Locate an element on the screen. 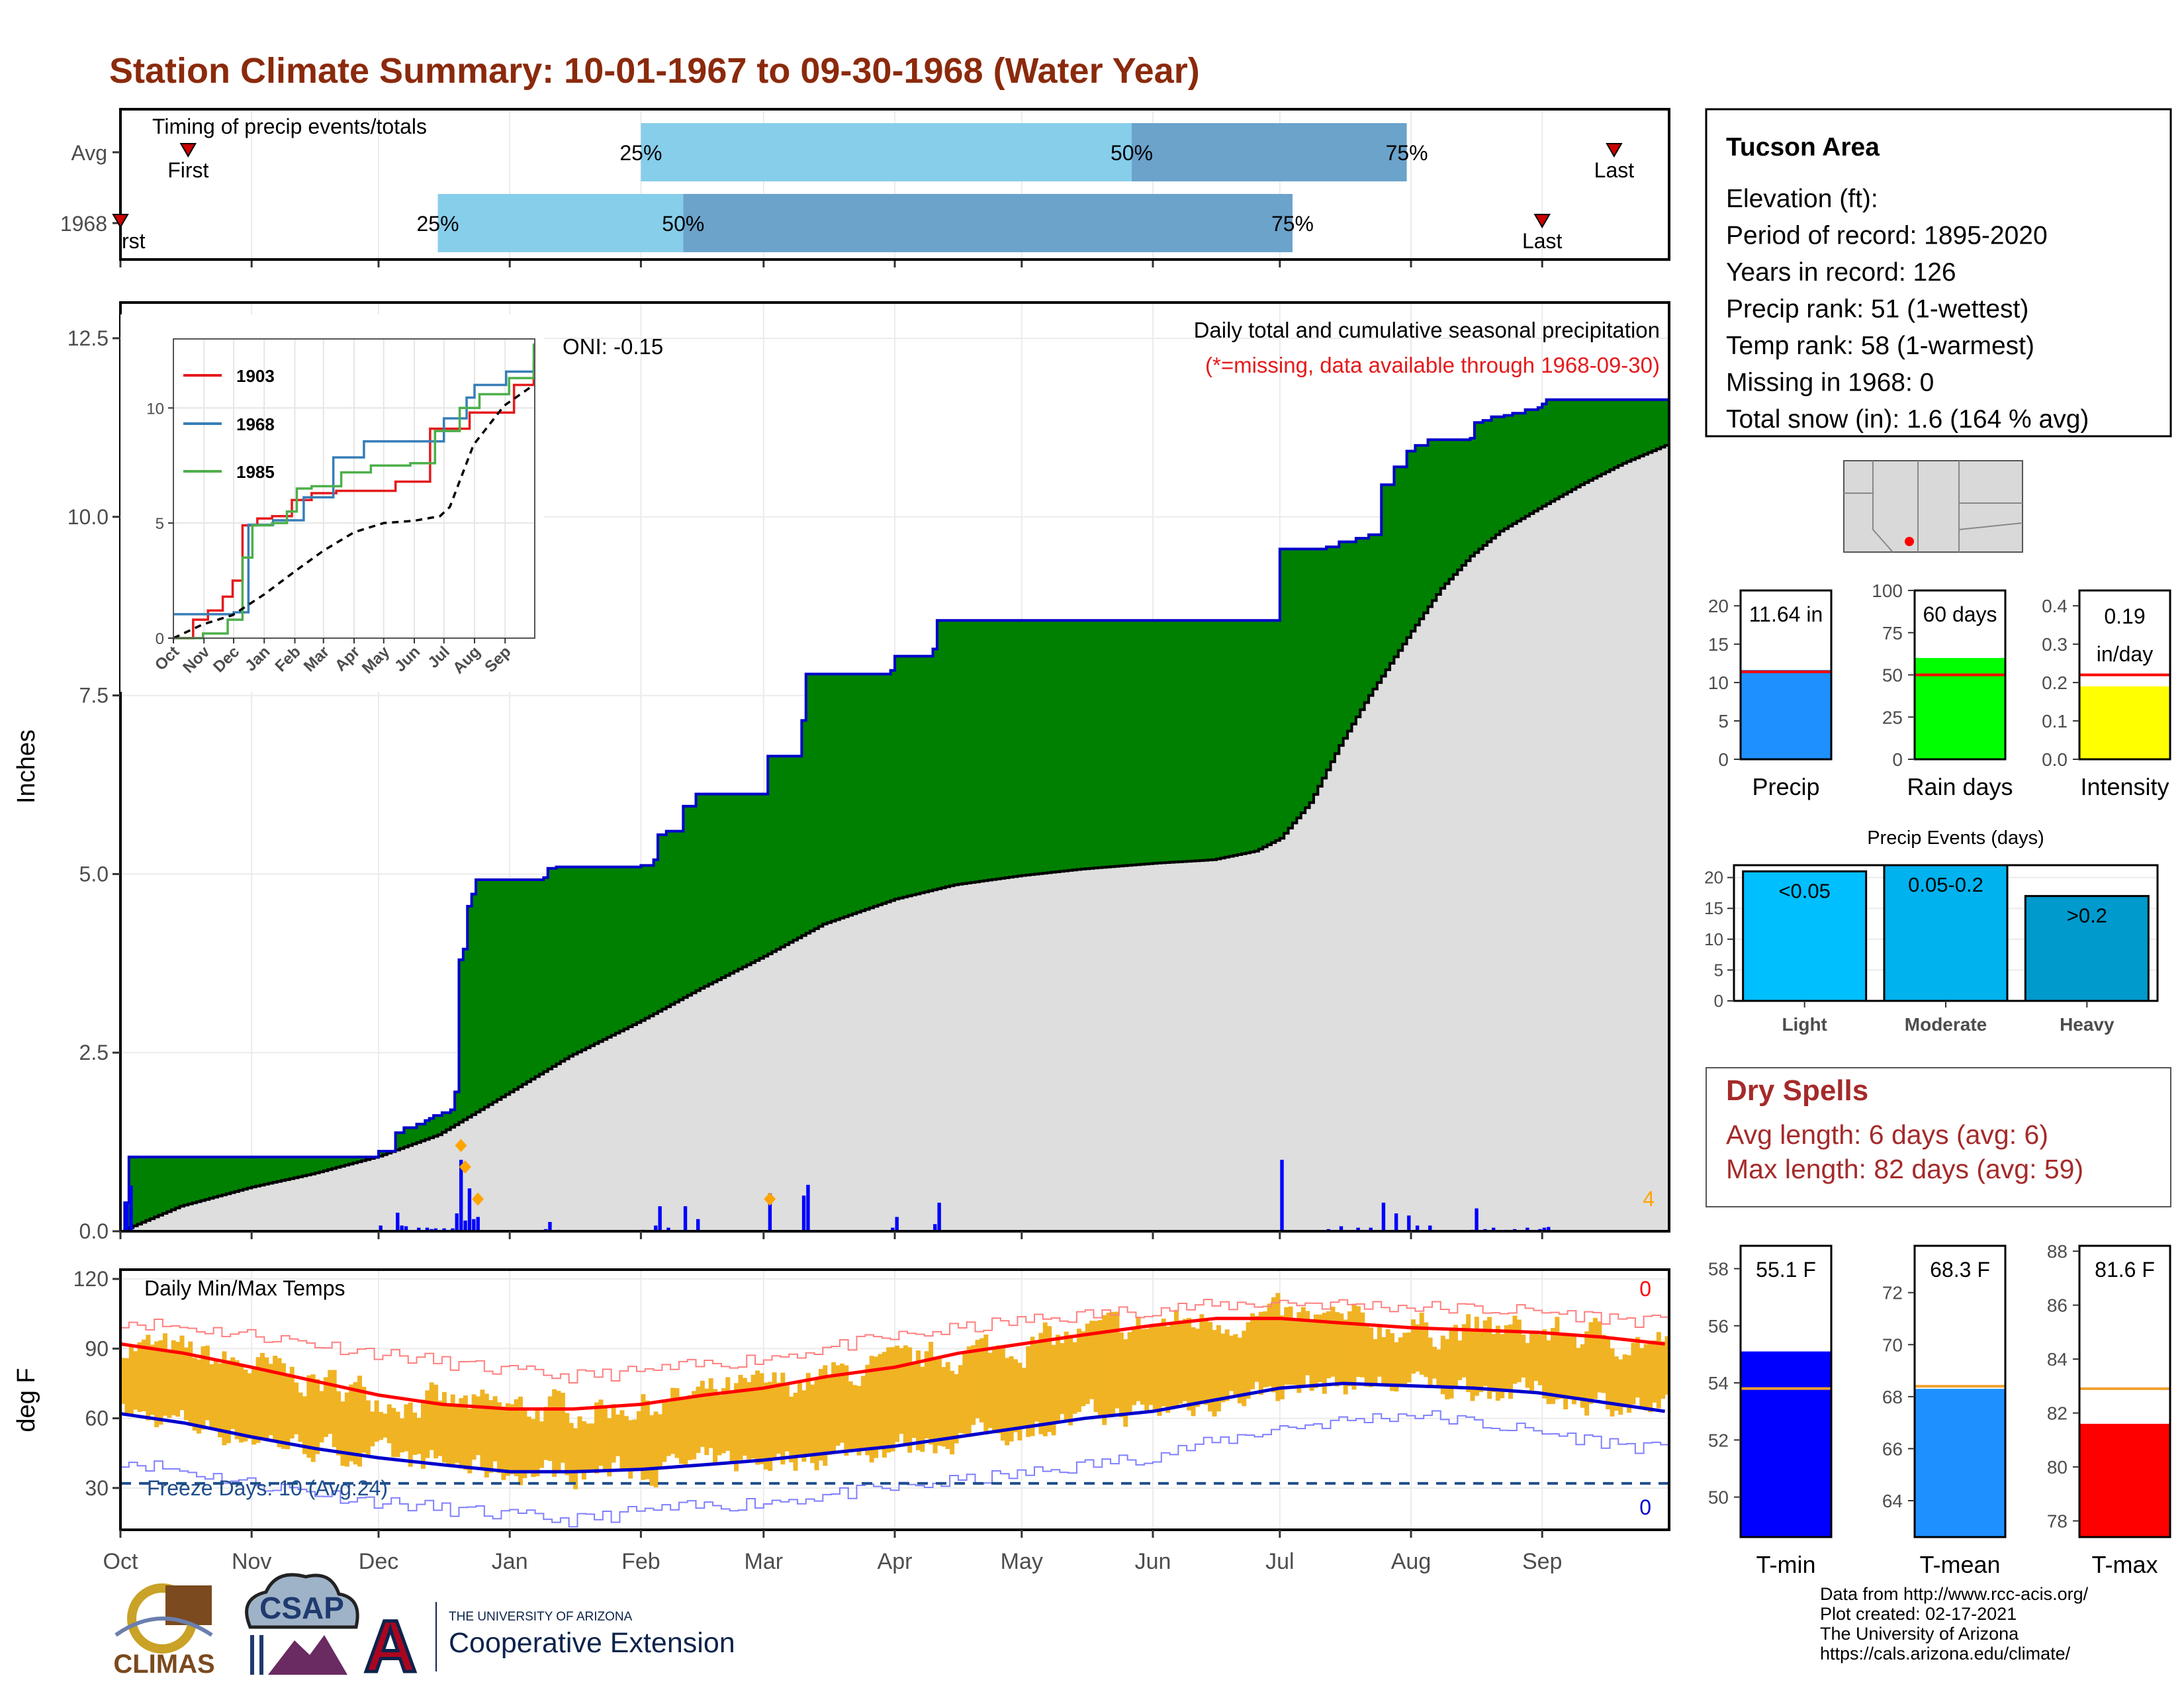  month-label: Jan is located at coordinates (510, 1561).